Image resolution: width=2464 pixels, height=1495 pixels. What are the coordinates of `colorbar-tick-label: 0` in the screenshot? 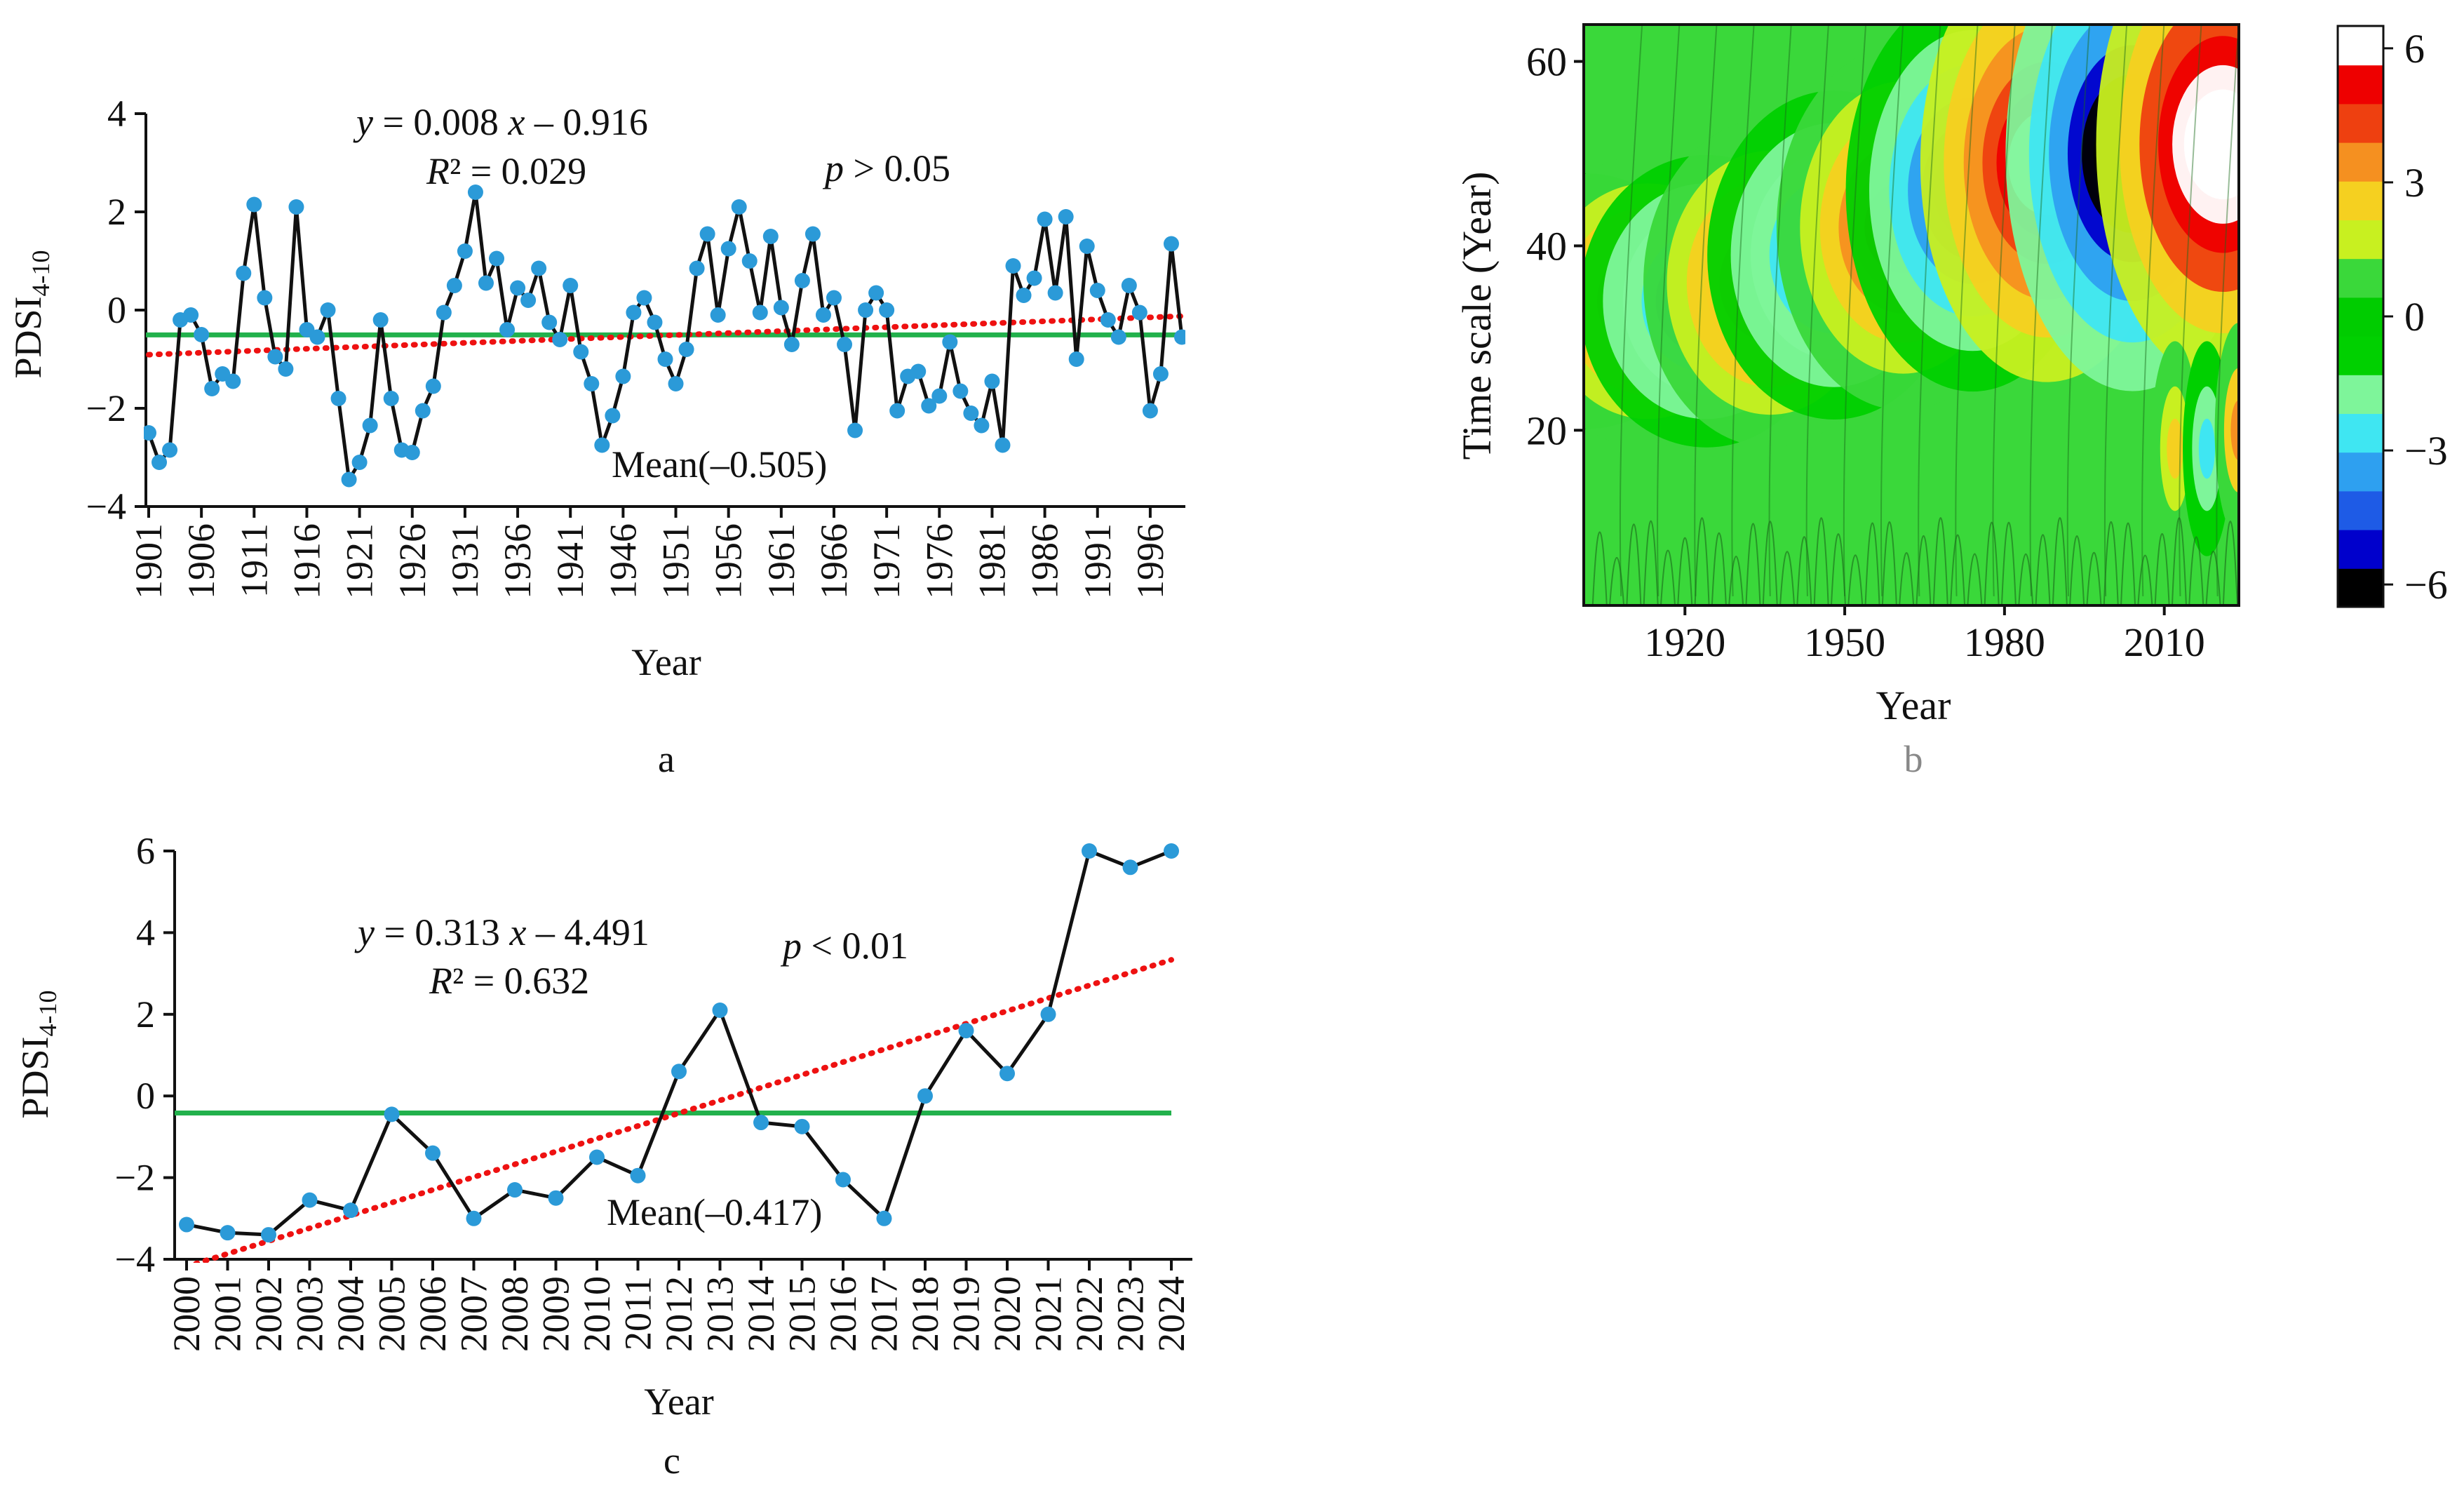 It's located at (2414, 317).